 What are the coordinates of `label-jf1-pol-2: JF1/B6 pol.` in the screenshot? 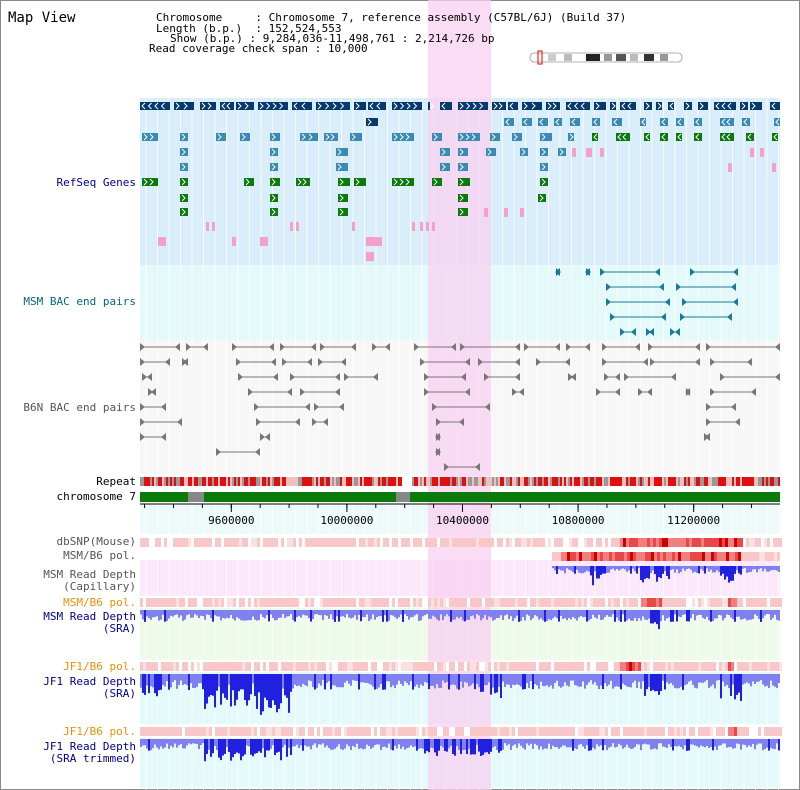 It's located at (99, 731).